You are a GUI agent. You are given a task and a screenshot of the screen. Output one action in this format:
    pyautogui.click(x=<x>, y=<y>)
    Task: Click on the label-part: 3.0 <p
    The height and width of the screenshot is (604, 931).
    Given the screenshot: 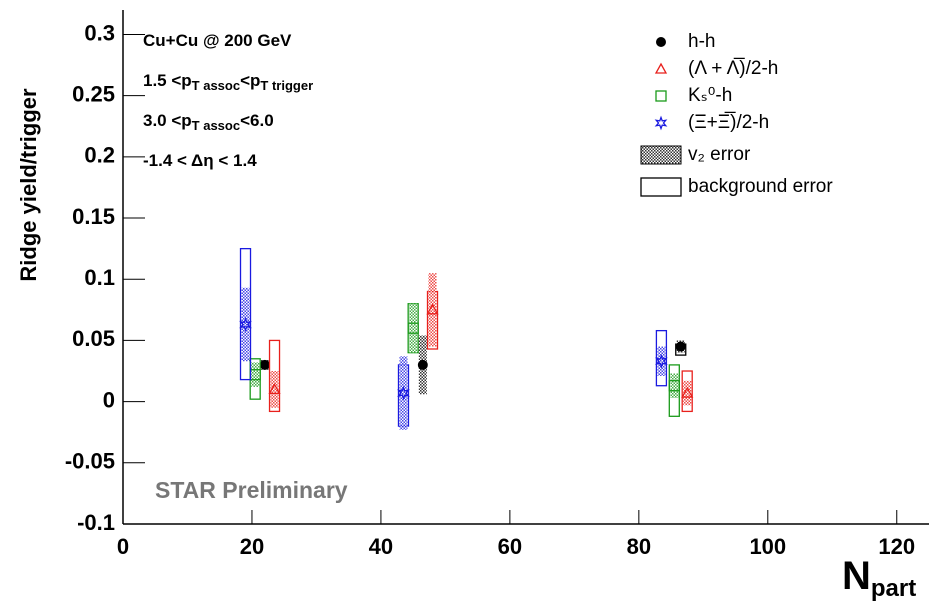 What is the action you would take?
    pyautogui.click(x=167, y=120)
    